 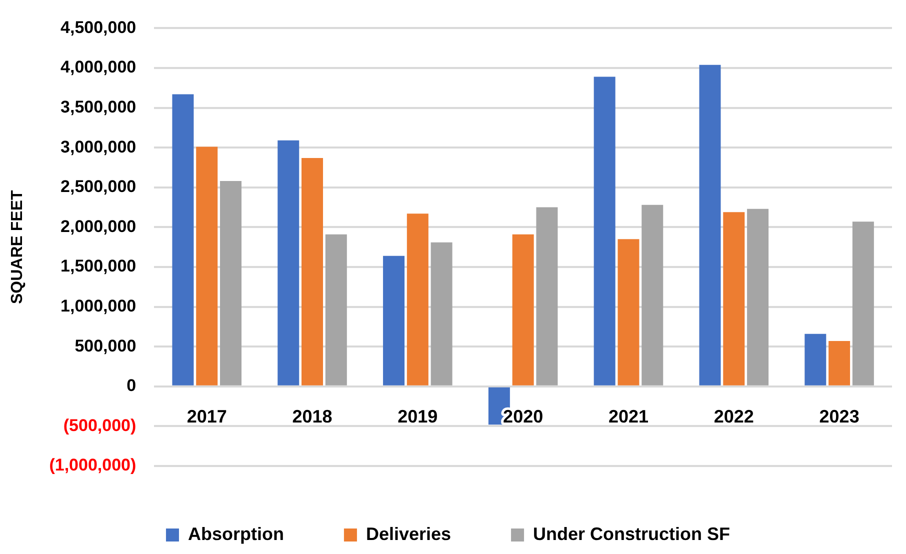 What do you see at coordinates (98, 106) in the screenshot?
I see `y-tick-label: 3,500,000` at bounding box center [98, 106].